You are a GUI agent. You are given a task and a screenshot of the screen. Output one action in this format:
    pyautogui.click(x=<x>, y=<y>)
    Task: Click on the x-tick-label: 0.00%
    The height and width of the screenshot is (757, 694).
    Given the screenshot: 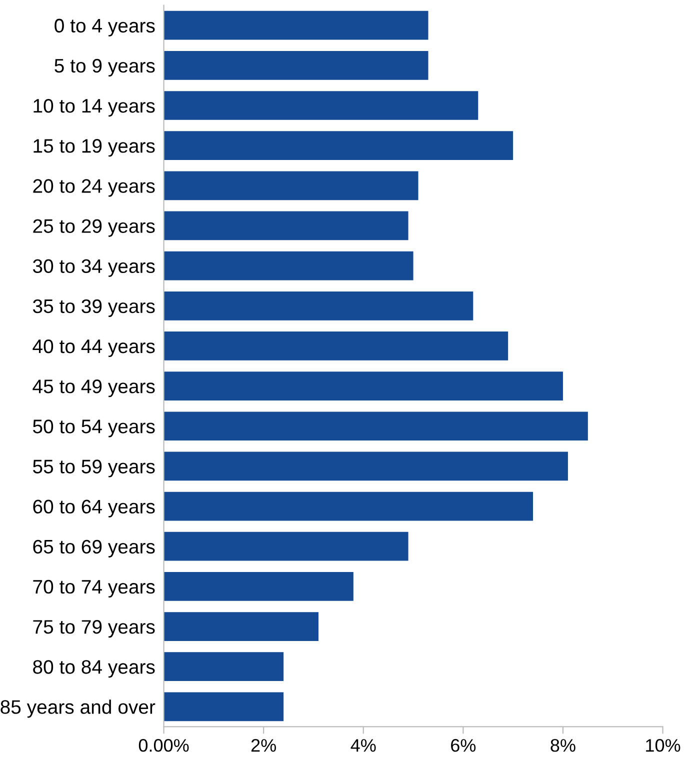 What is the action you would take?
    pyautogui.click(x=163, y=745)
    